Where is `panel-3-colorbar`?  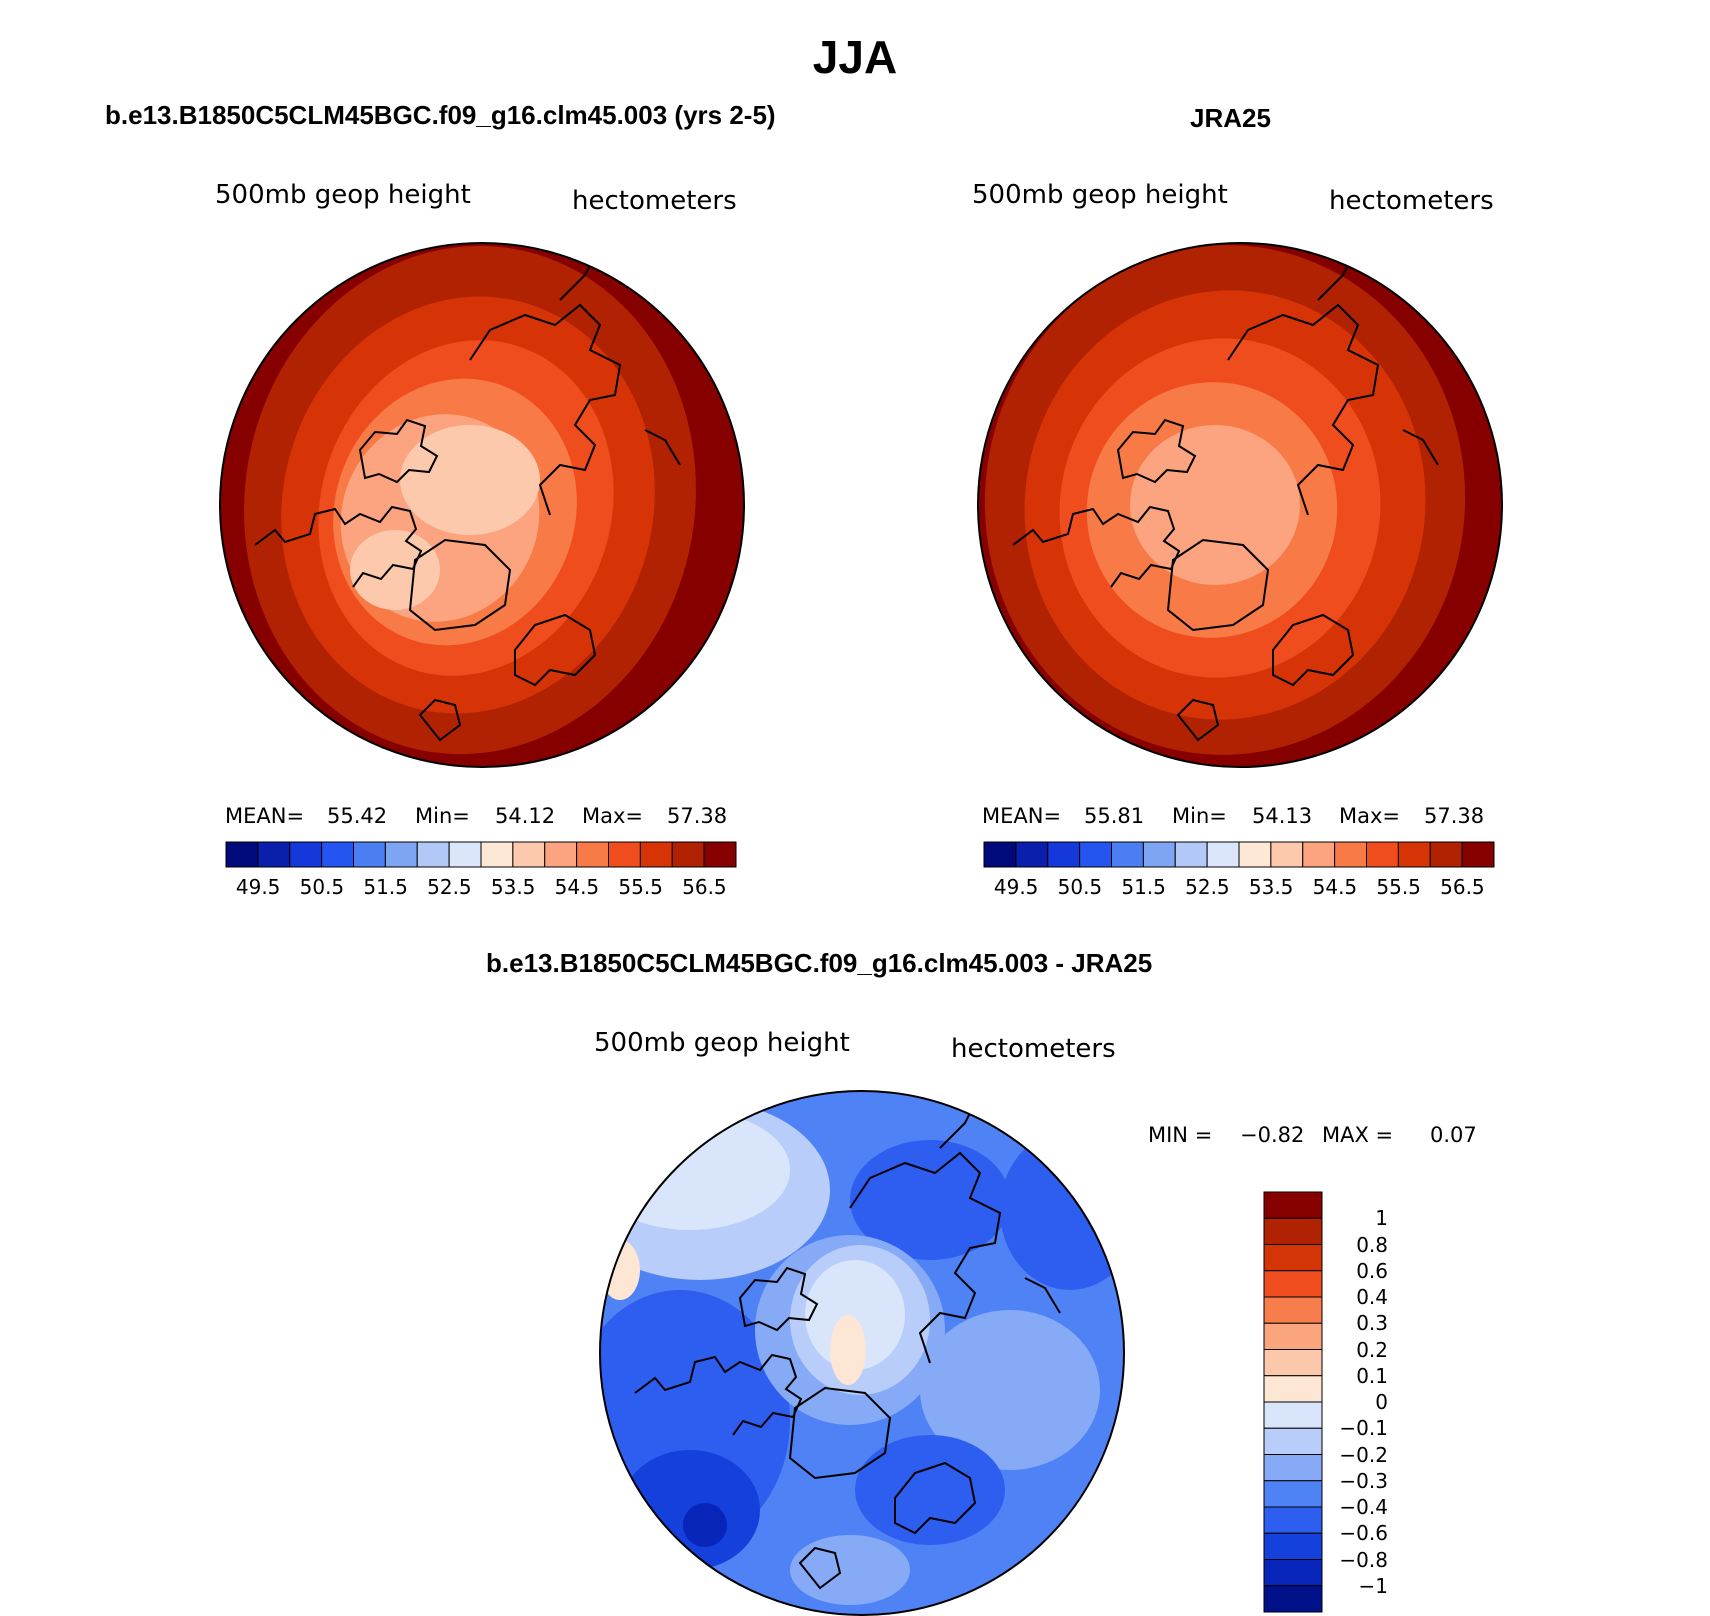
panel-3-colorbar is located at coordinates (1293, 1402).